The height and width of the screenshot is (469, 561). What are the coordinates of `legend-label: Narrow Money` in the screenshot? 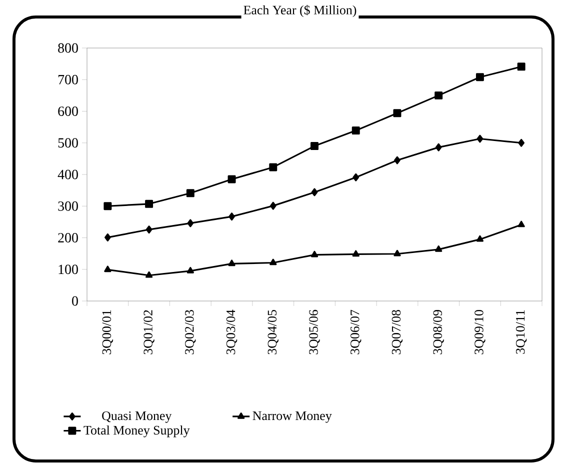 It's located at (292, 417).